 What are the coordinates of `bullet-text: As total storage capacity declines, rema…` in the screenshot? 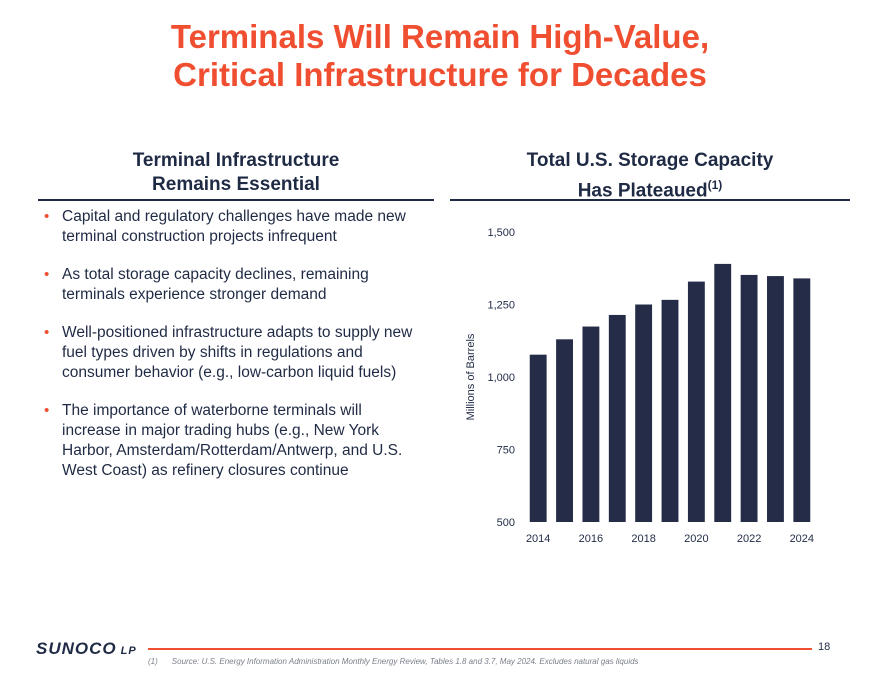 It's located at (215, 284).